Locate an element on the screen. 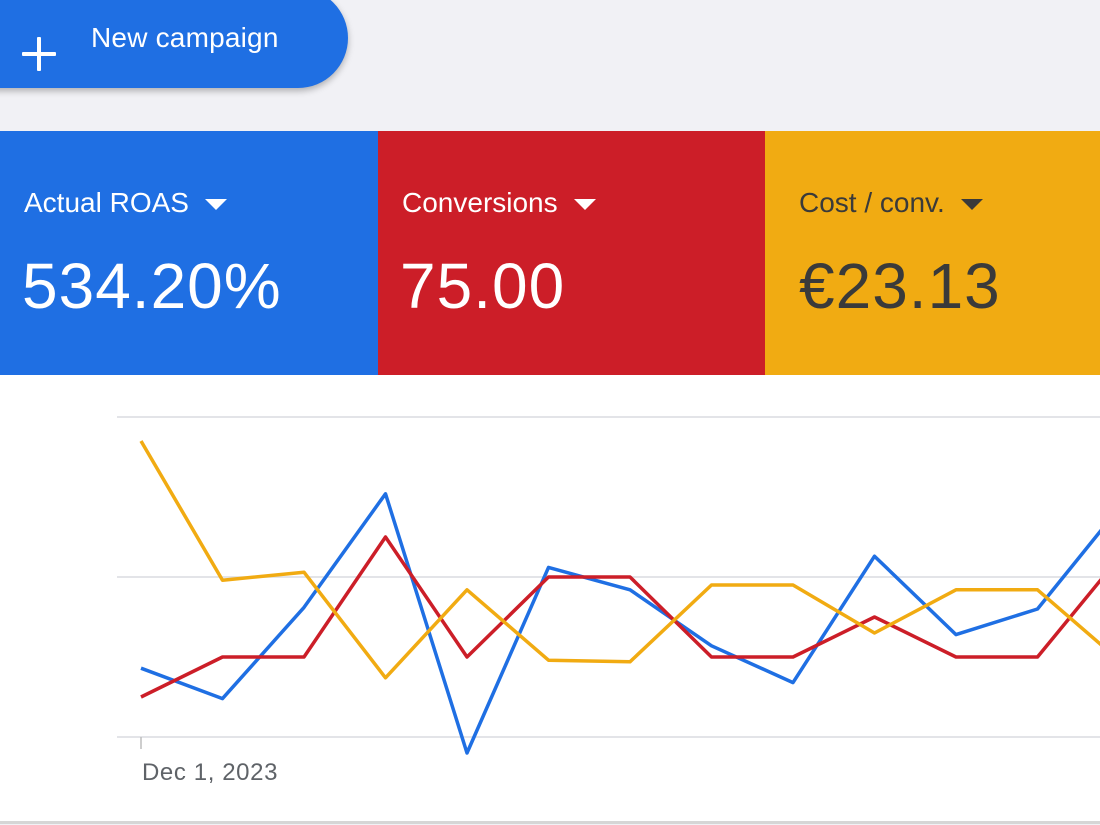  scorecard-header: Actual ROAS is located at coordinates (125, 203).